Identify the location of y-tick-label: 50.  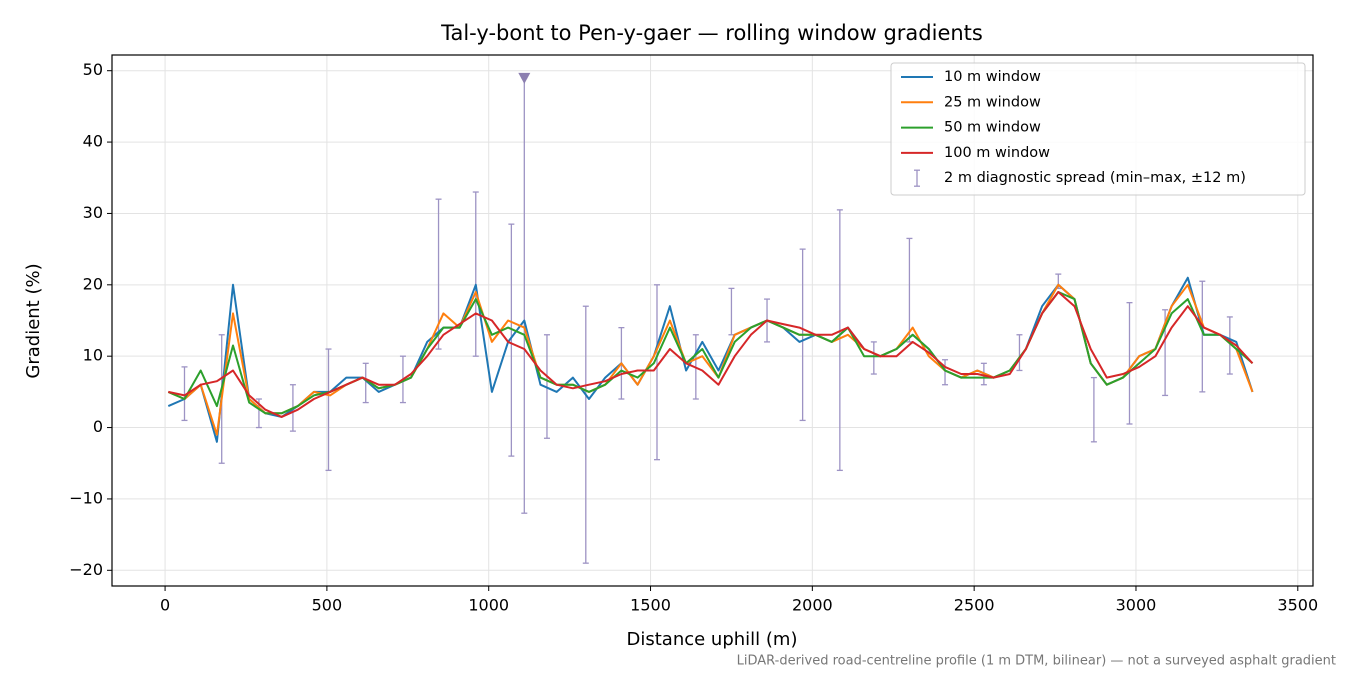
(93, 69).